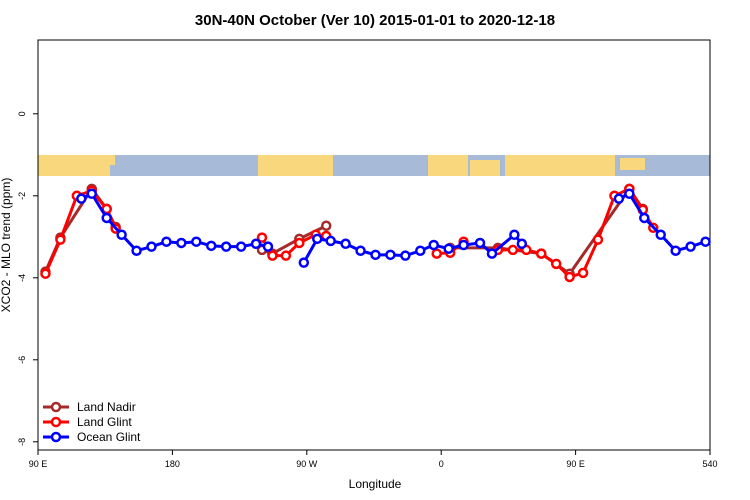  I want to click on map-strip, so click(374, 165).